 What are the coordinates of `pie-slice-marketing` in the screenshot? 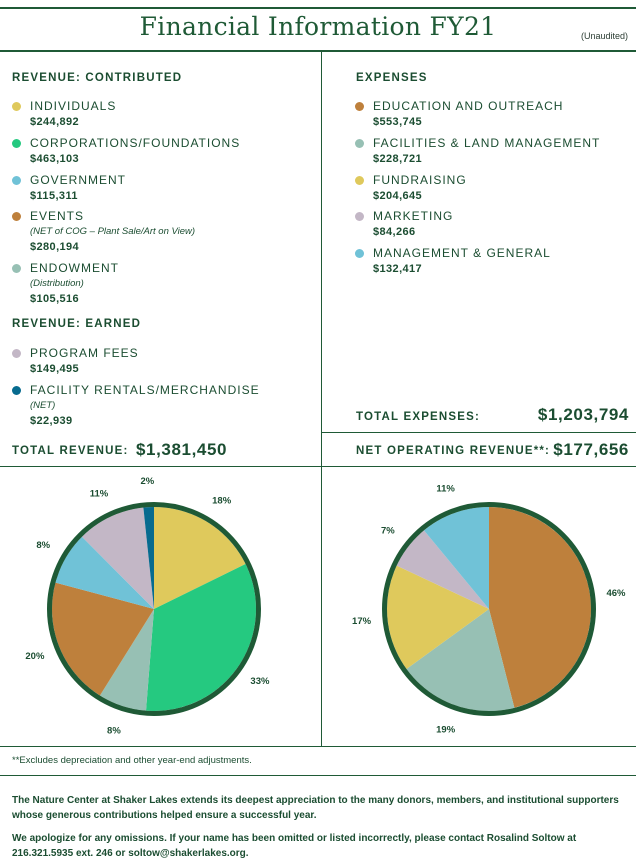 It's located at (442, 569).